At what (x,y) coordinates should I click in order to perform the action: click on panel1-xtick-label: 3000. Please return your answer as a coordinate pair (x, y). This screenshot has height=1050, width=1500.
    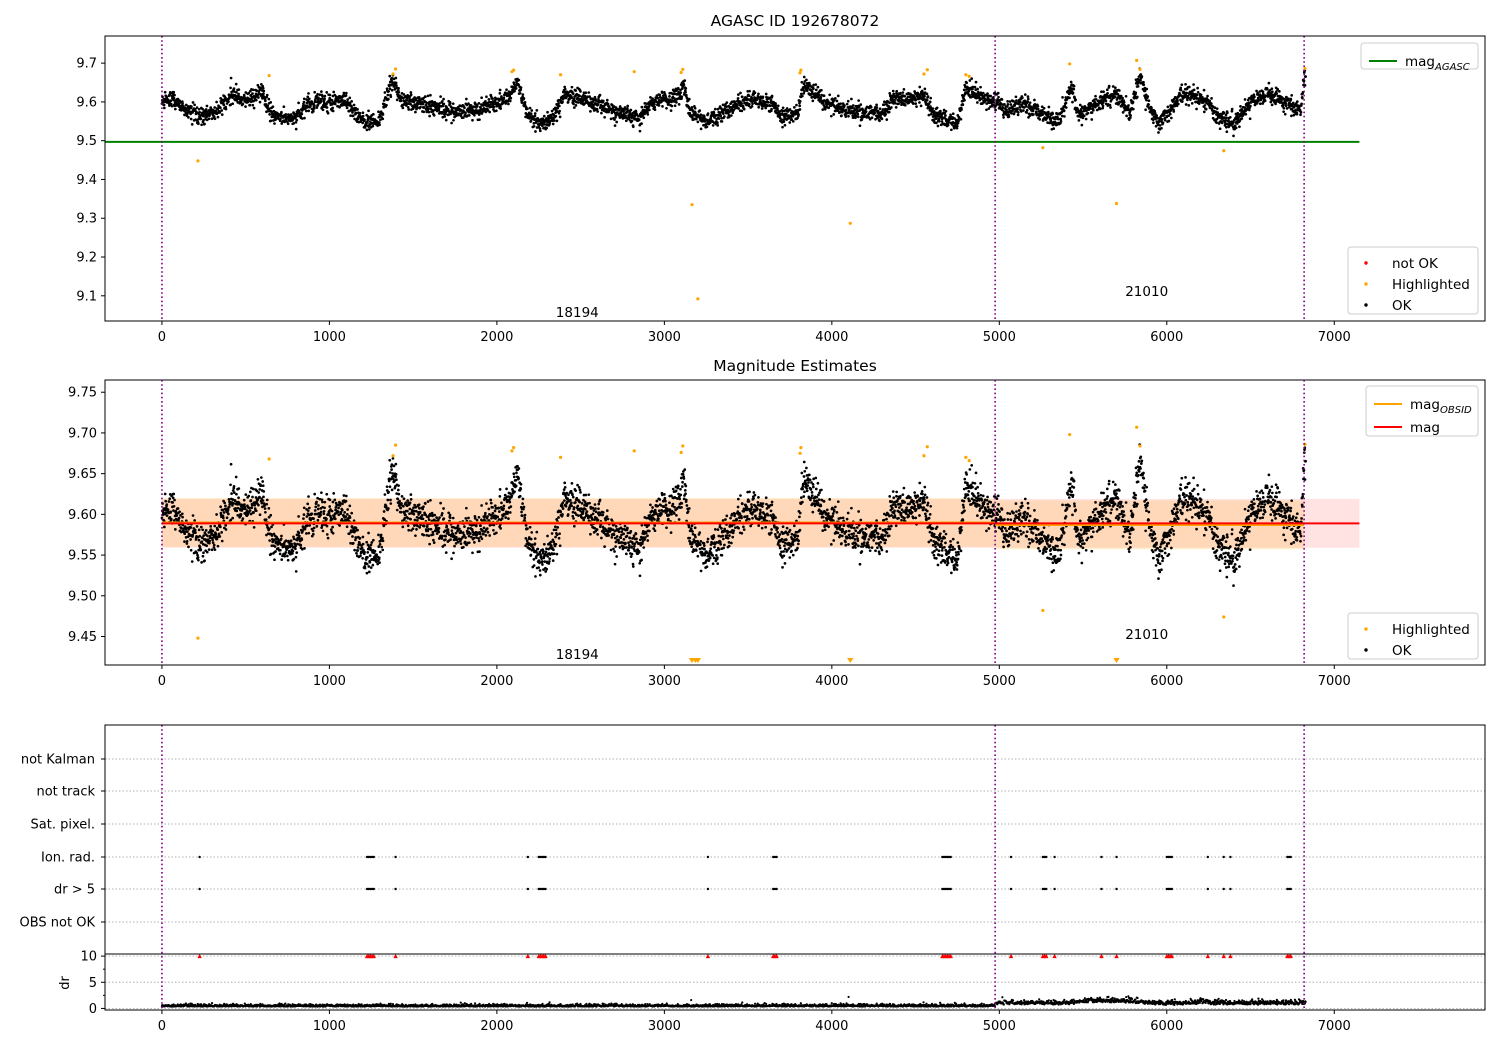
    Looking at the image, I should click on (664, 337).